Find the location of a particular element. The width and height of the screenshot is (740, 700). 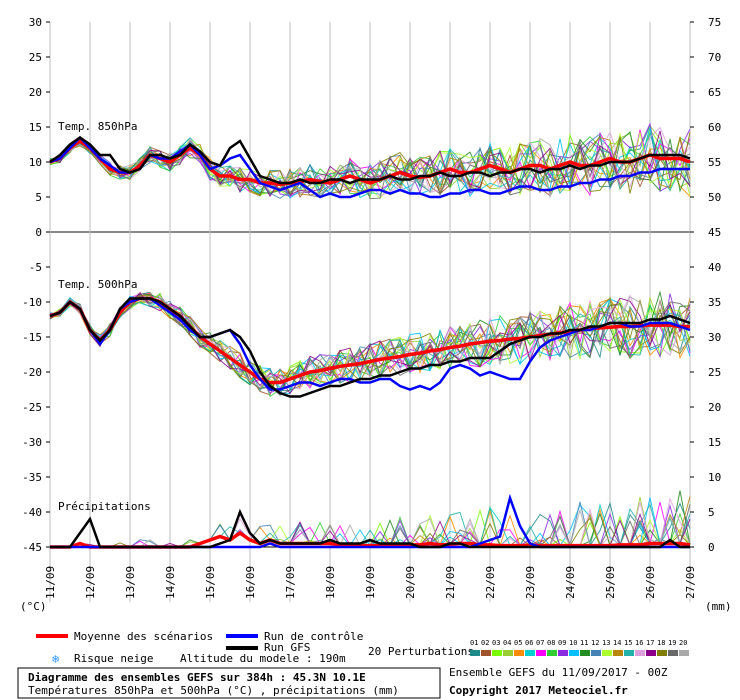

left-tick-label: 20 is located at coordinates (35, 92).